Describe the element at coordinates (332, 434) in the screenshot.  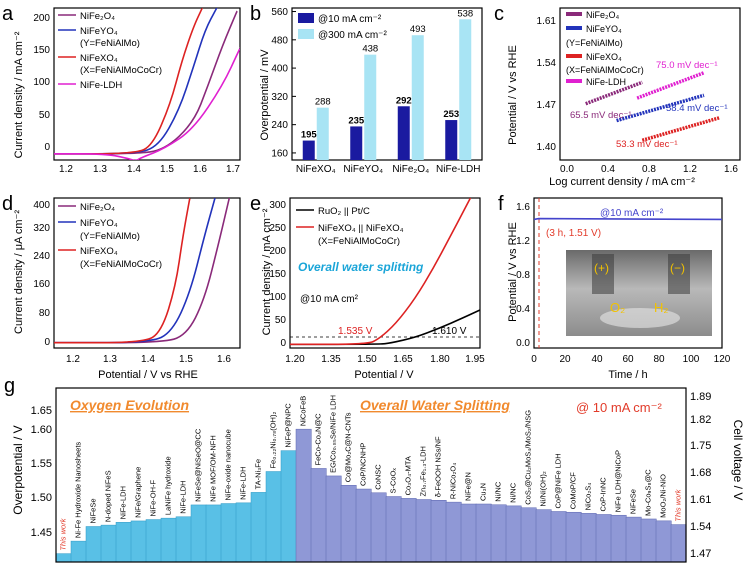
I see `ows-bar-label: EG/Co₀.₈₅Se/NiFe LDH` at that location.